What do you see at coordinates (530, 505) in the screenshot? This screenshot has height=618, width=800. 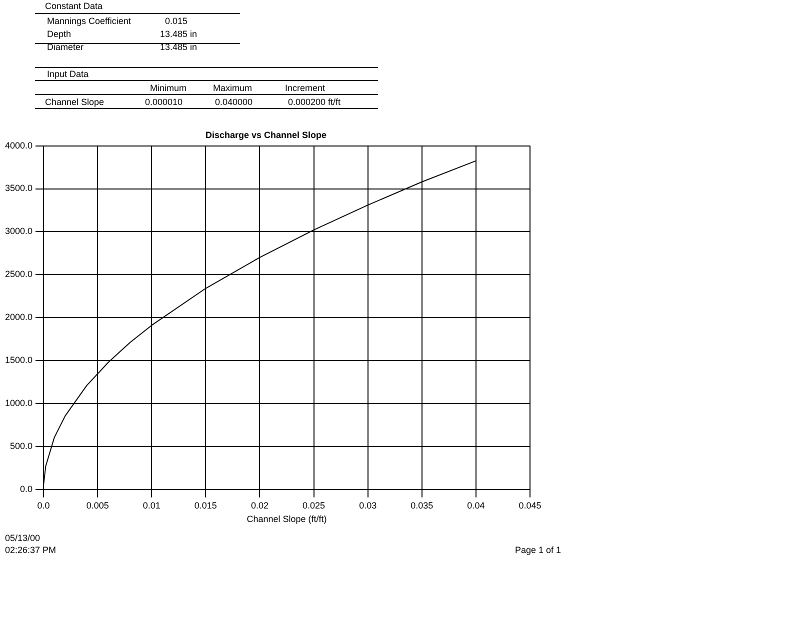 I see `x-tick-label: 0.045` at bounding box center [530, 505].